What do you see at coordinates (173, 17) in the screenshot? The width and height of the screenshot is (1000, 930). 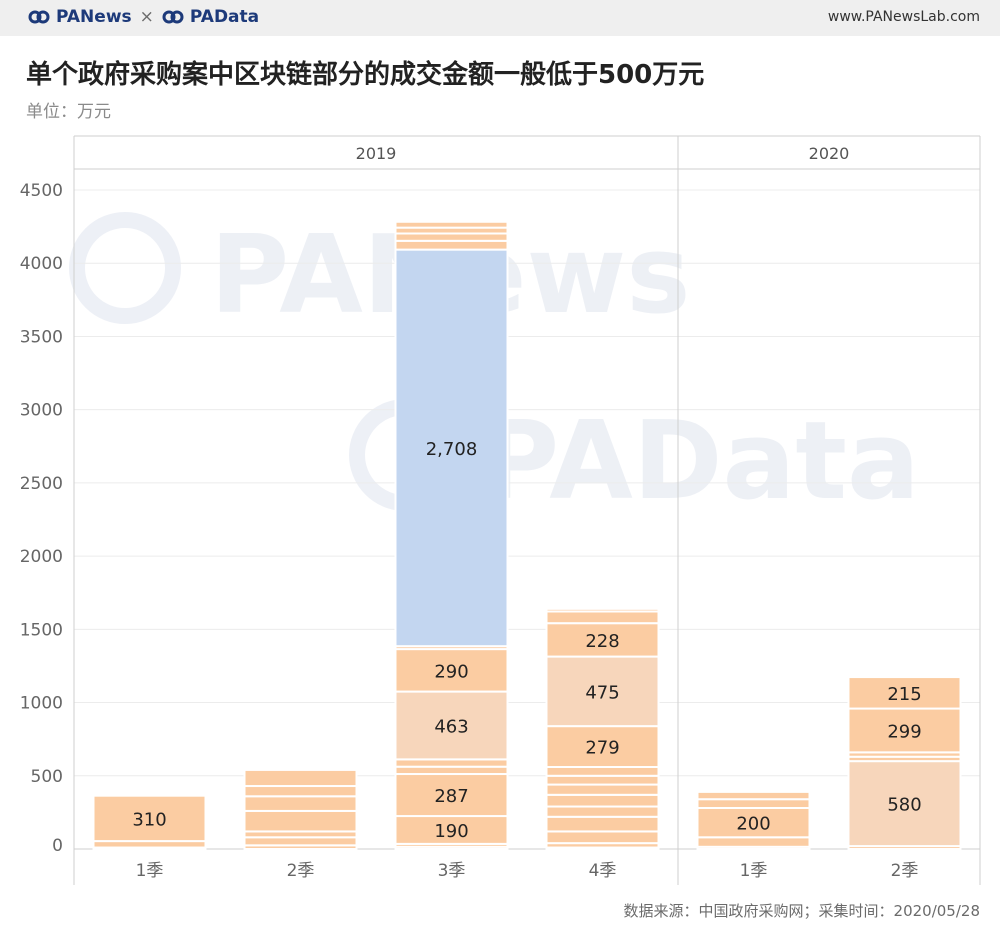 I see `padata-logo-icon` at bounding box center [173, 17].